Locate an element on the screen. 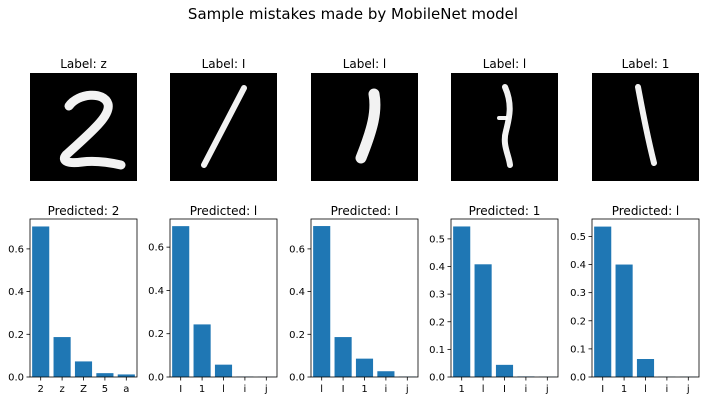  prediction-chart: Predicted: 2 2 z Z 5 a 0.0 0.2 0.4 0.6 is located at coordinates (73, 299).